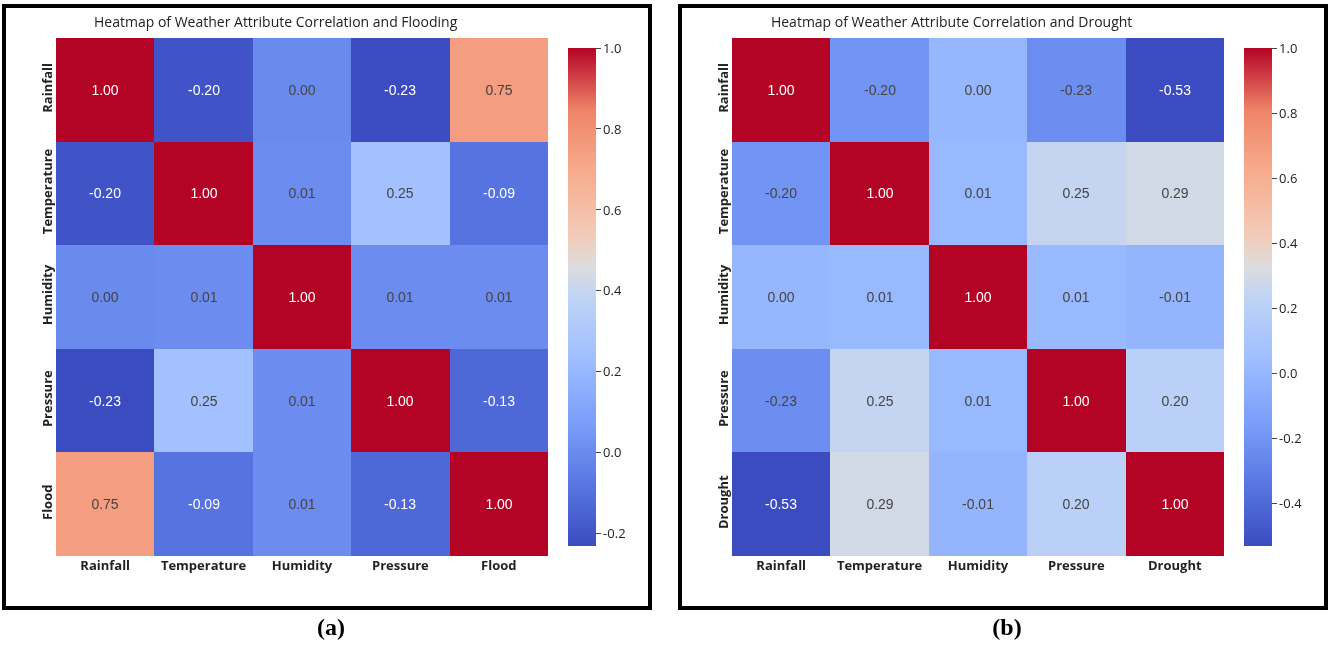  What do you see at coordinates (951, 21) in the screenshot?
I see `chart-title: Heatmap of Weather Attribute Correlation and Drought` at bounding box center [951, 21].